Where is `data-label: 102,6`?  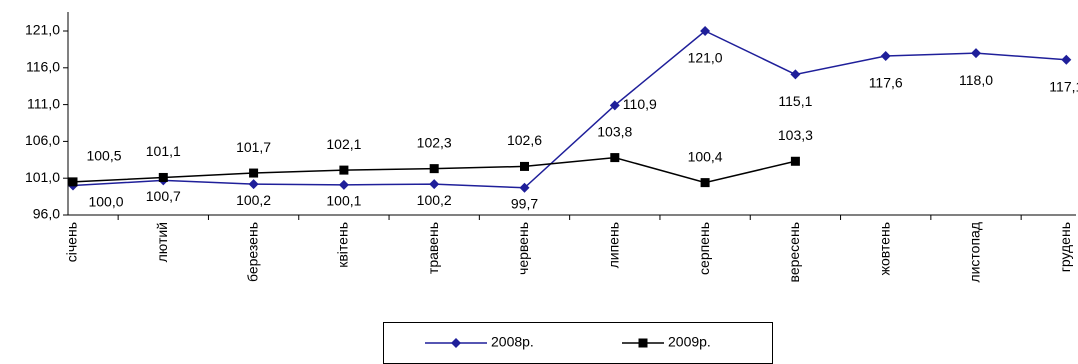 data-label: 102,6 is located at coordinates (524, 140).